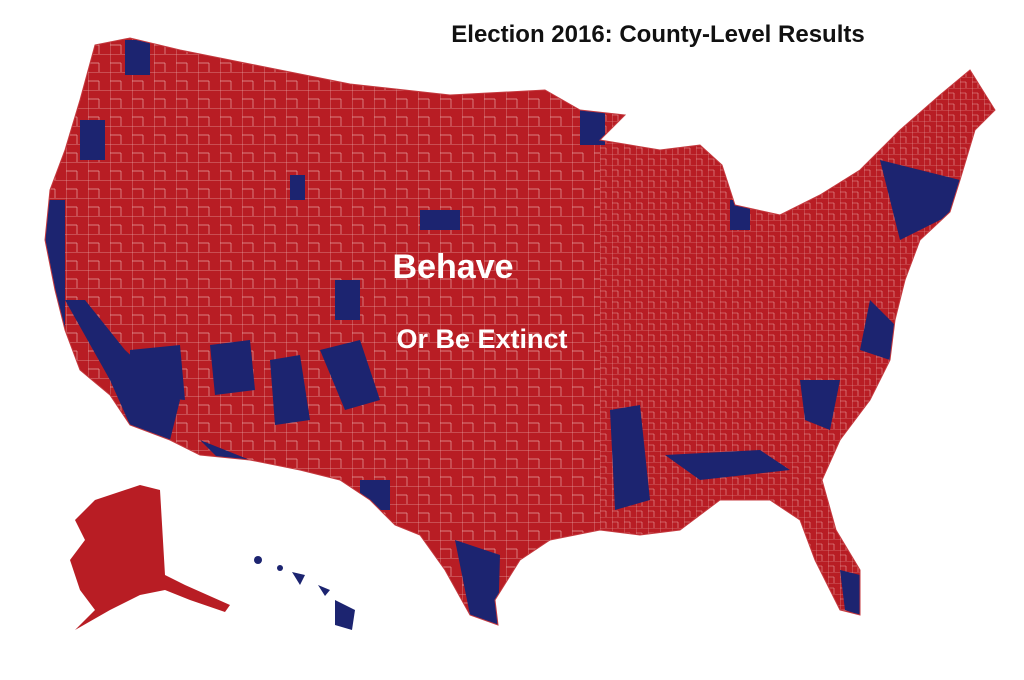 The image size is (1024, 680). I want to click on alaska, so click(150, 557).